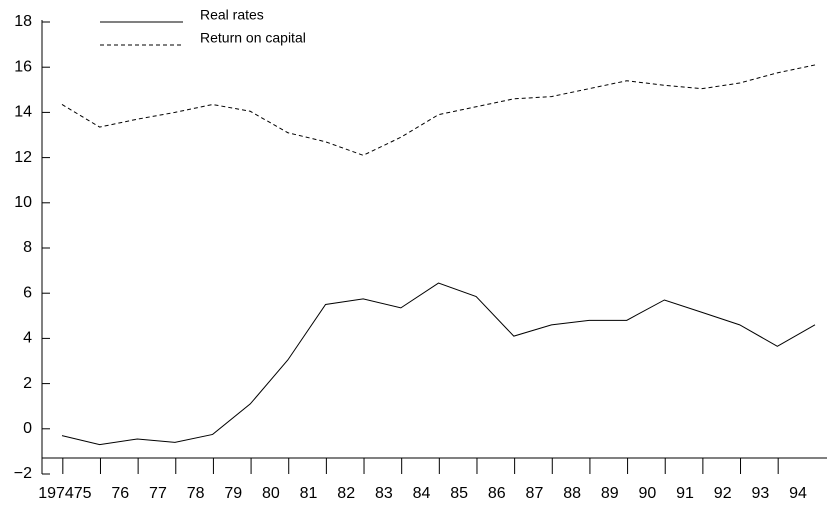 Image resolution: width=827 pixels, height=514 pixels. What do you see at coordinates (271, 493) in the screenshot?
I see `x-tick-label: 80` at bounding box center [271, 493].